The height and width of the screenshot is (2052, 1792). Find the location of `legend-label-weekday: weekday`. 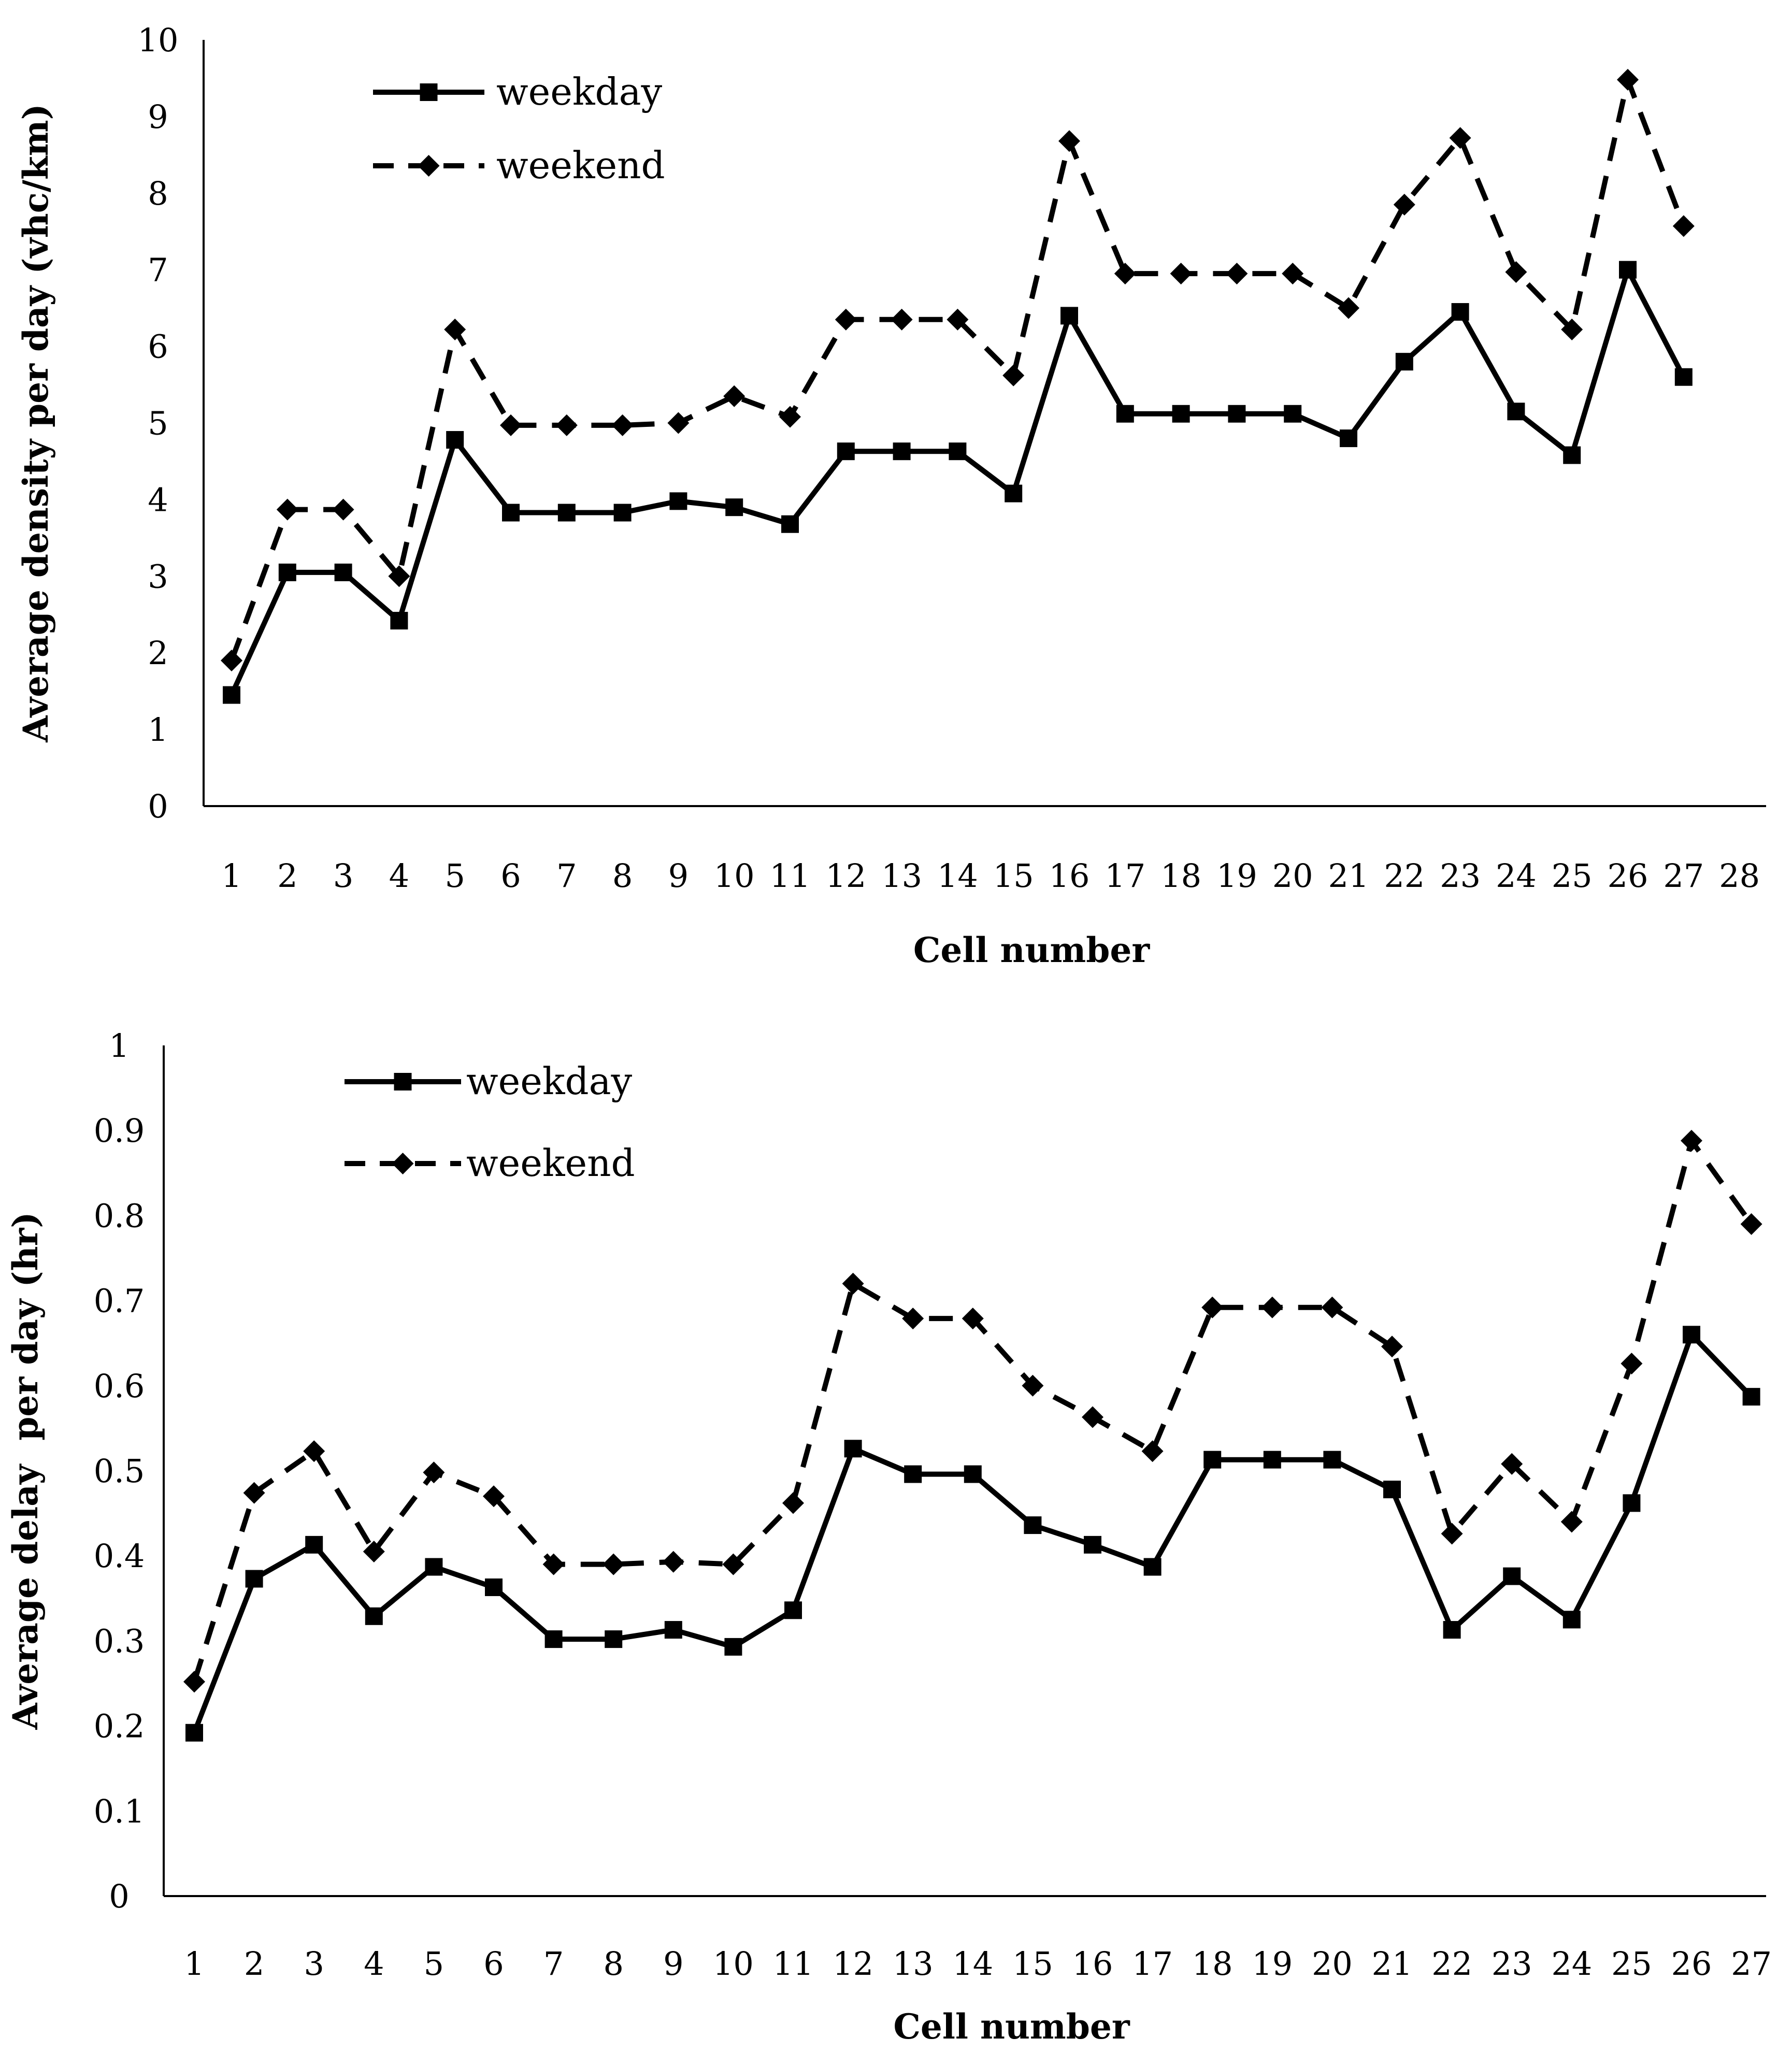

legend-label-weekday: weekday is located at coordinates (549, 1081).